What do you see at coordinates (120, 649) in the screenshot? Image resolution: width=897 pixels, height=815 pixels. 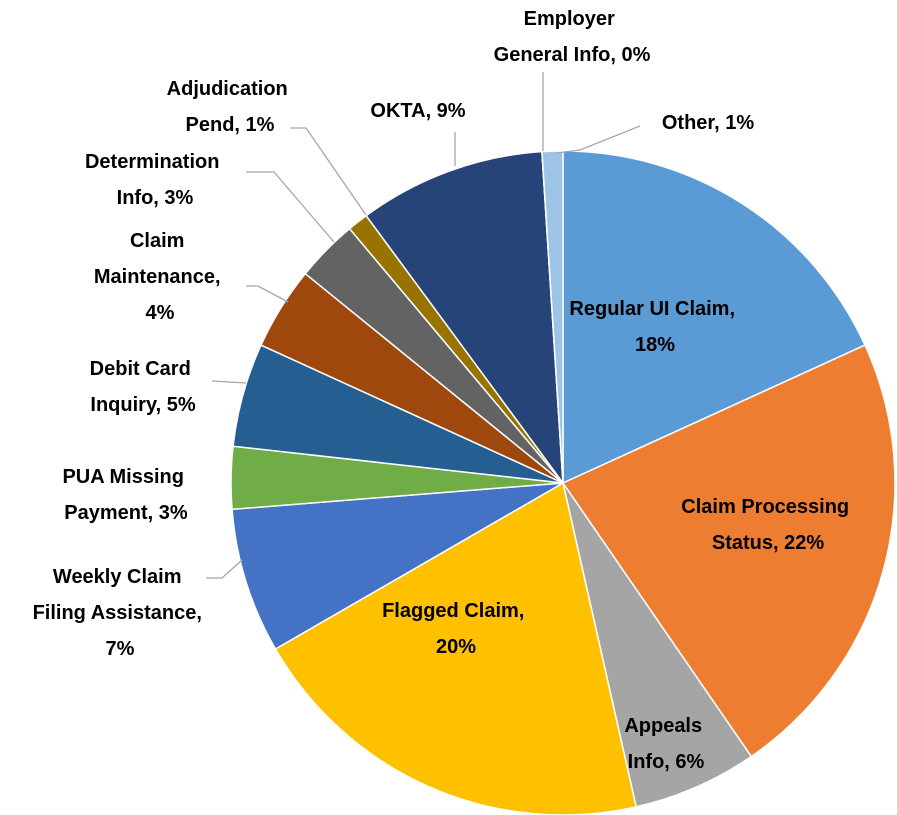 I see `label-line: 7%` at bounding box center [120, 649].